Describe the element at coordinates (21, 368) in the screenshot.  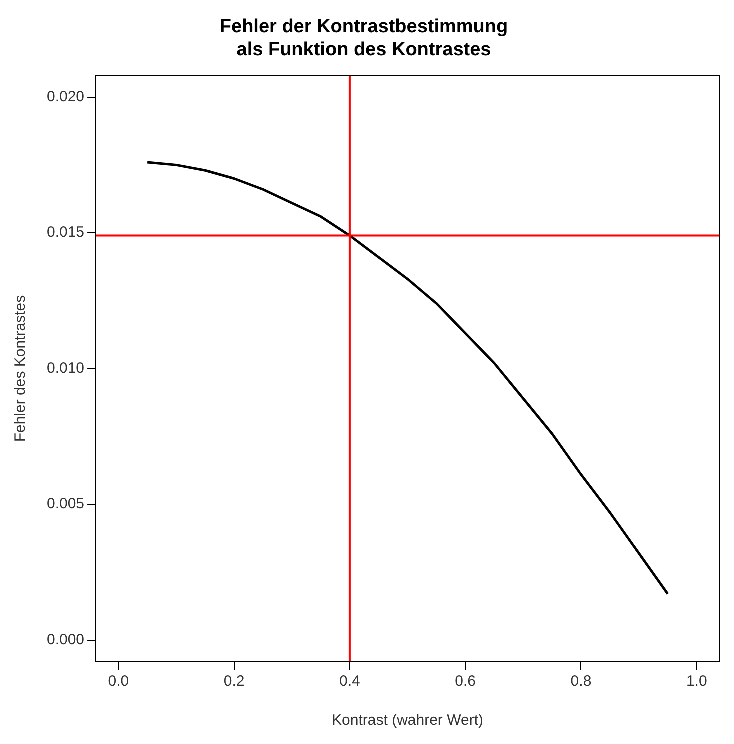
I see `y-axis-title: Fehler des Kontrastes` at that location.